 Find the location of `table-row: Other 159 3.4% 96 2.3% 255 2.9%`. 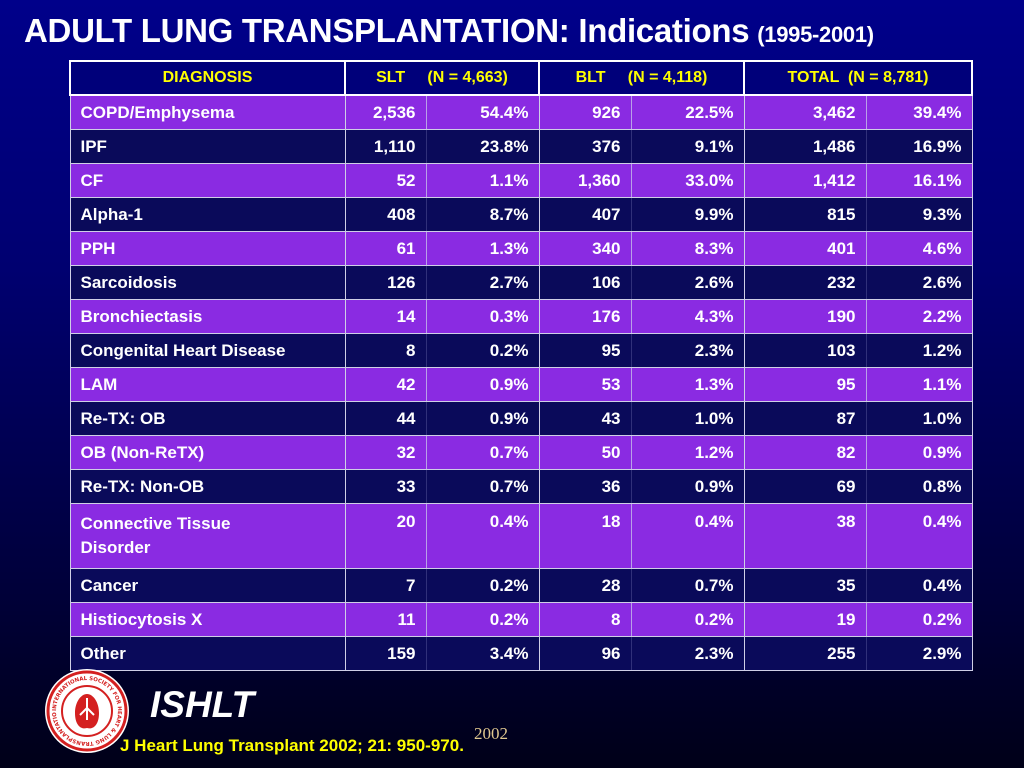

table-row: Other 159 3.4% 96 2.3% 255 2.9% is located at coordinates (521, 653).